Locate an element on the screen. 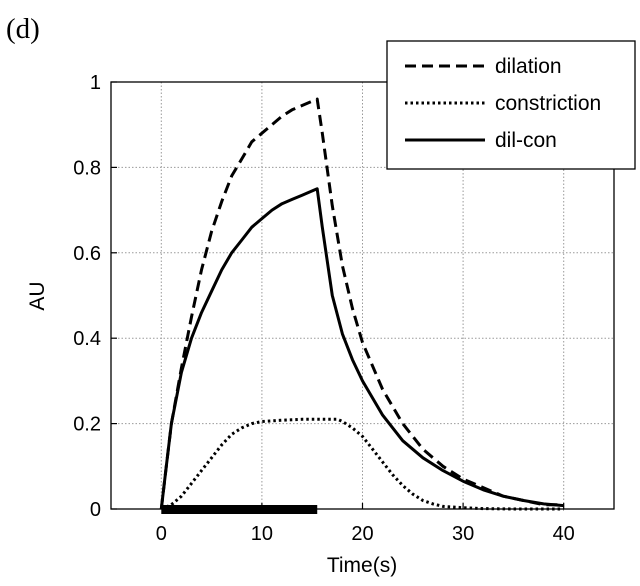 This screenshot has width=640, height=586. x-tick-label: 30 is located at coordinates (463, 534).